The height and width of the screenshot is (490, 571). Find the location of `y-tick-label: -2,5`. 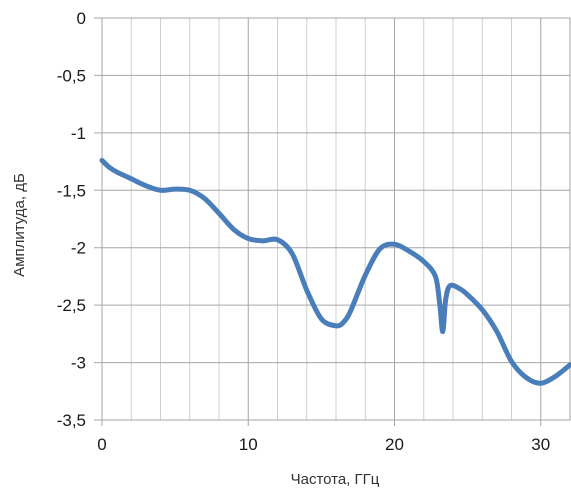

y-tick-label: -2,5 is located at coordinates (71, 305).